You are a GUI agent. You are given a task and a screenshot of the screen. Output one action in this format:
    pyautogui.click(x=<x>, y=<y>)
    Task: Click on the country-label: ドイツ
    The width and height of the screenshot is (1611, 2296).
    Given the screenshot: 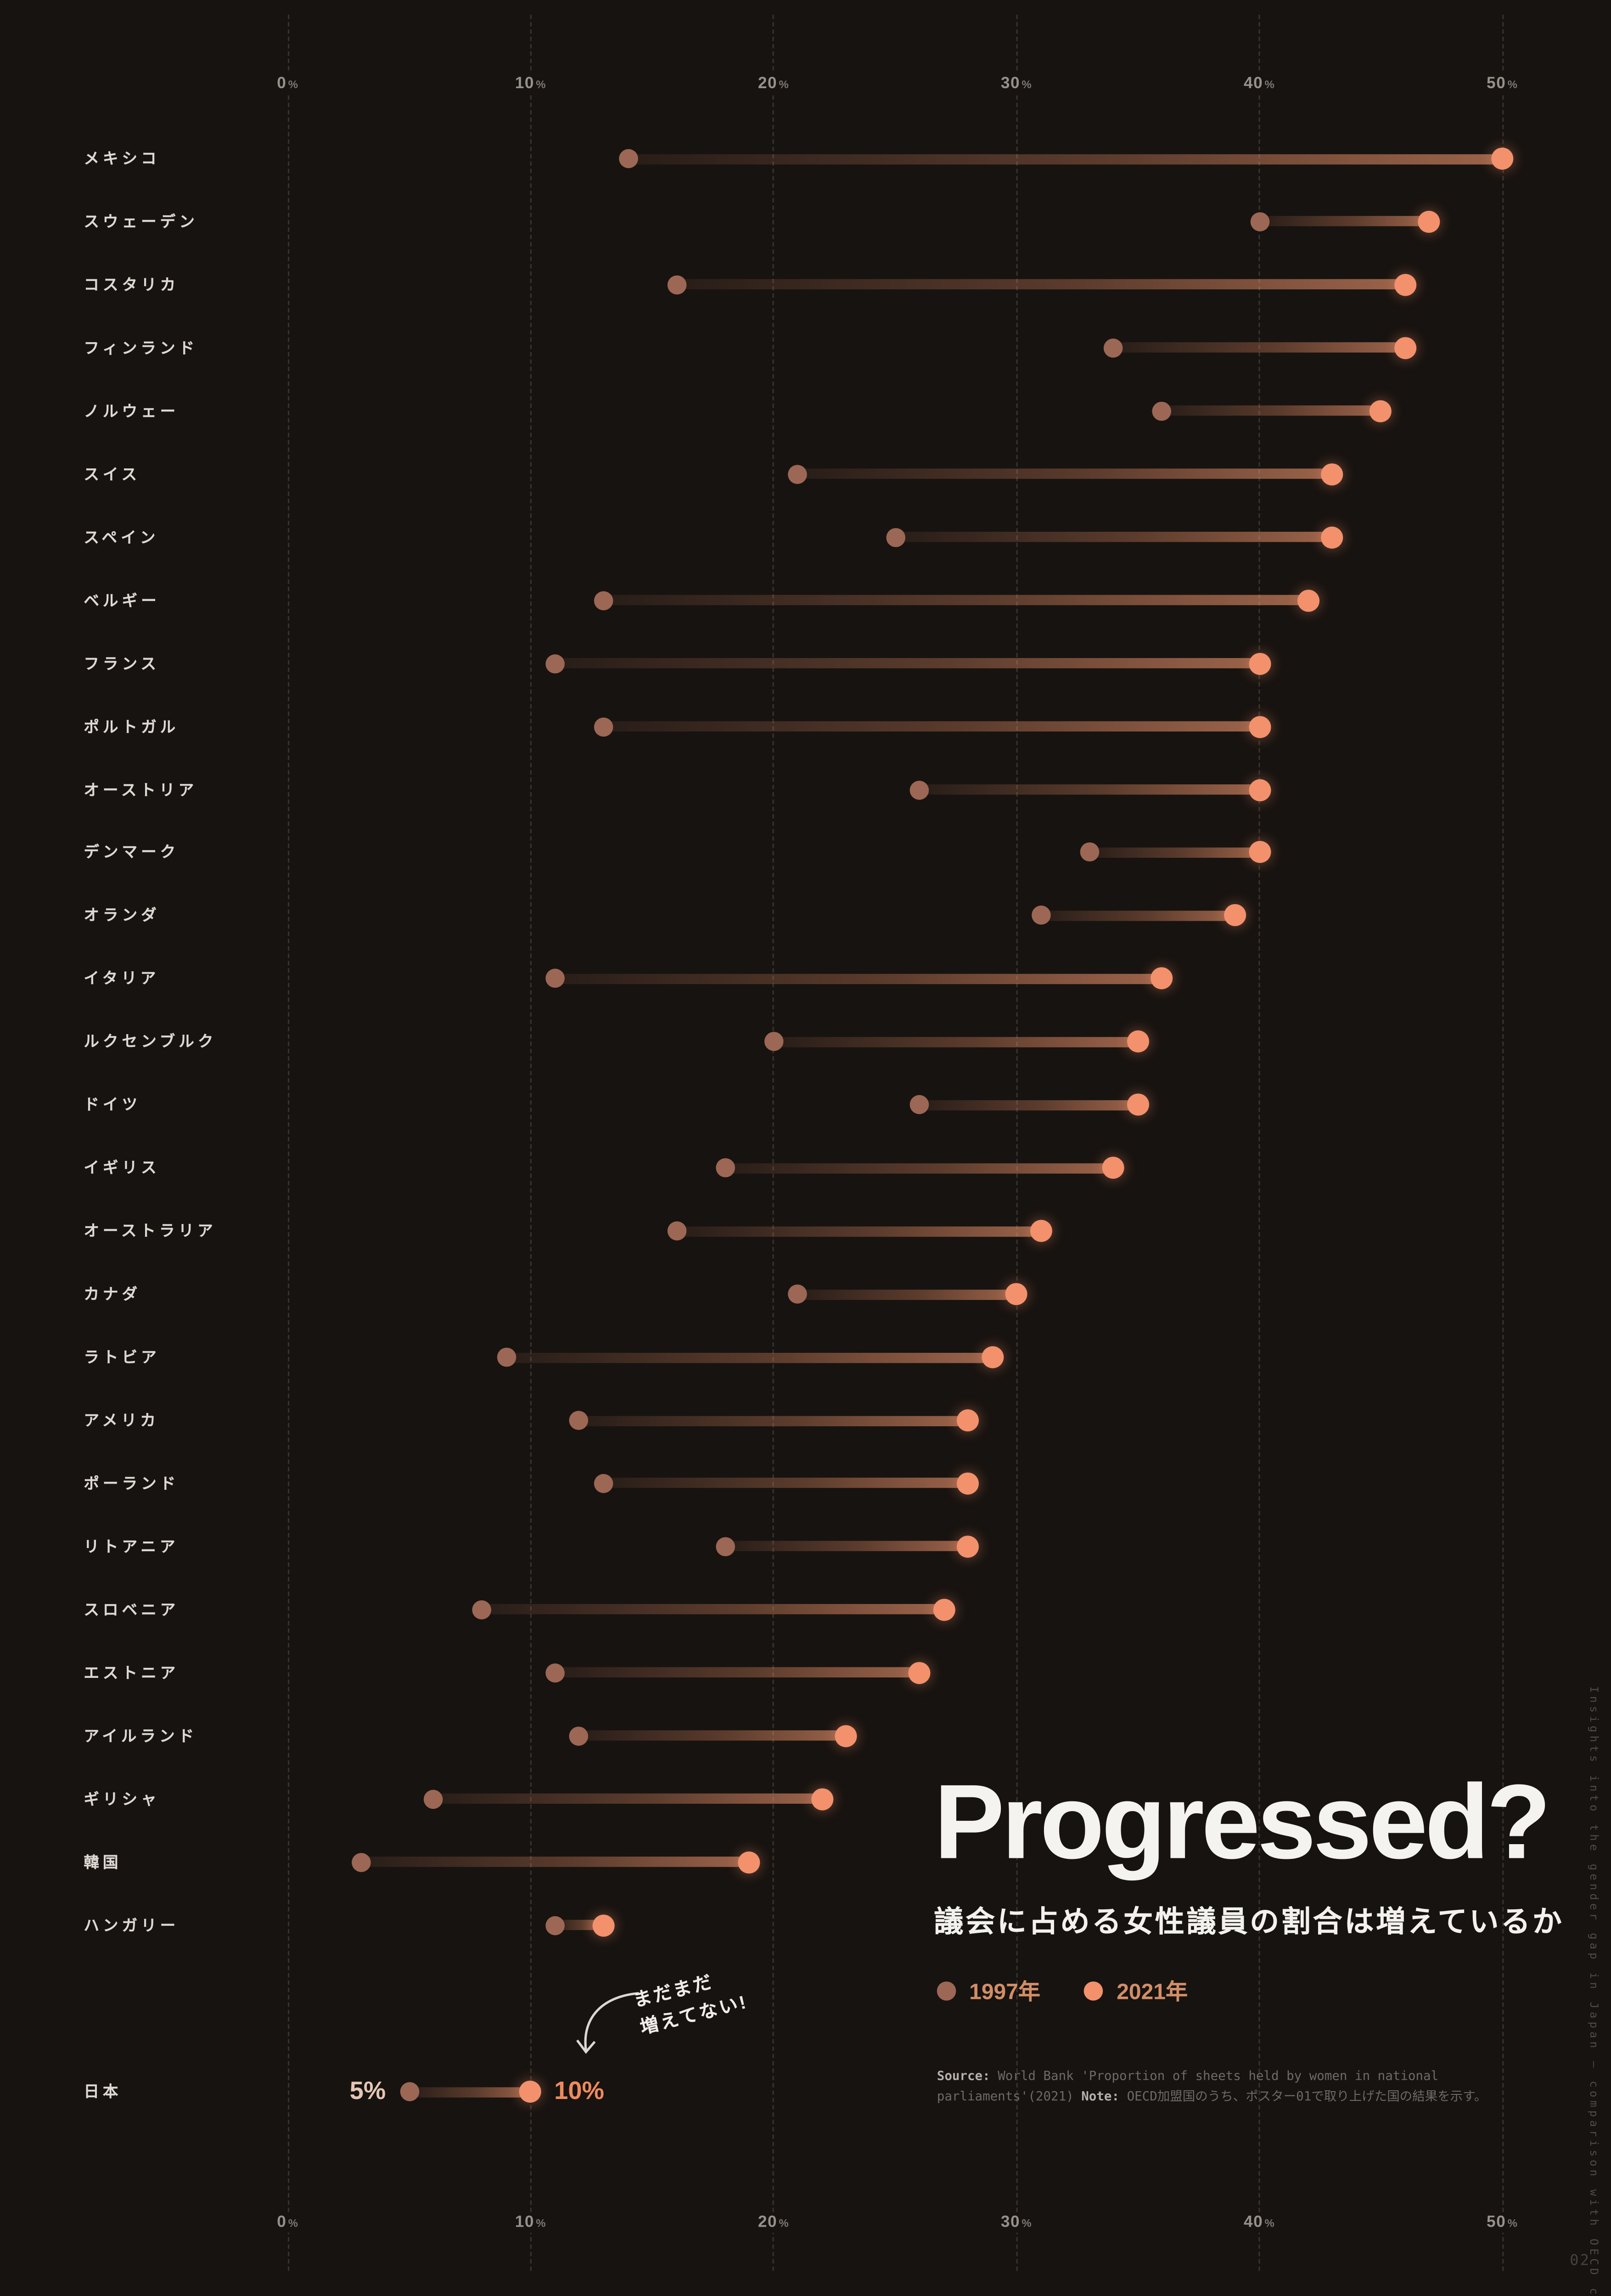 What is the action you would take?
    pyautogui.click(x=113, y=1106)
    